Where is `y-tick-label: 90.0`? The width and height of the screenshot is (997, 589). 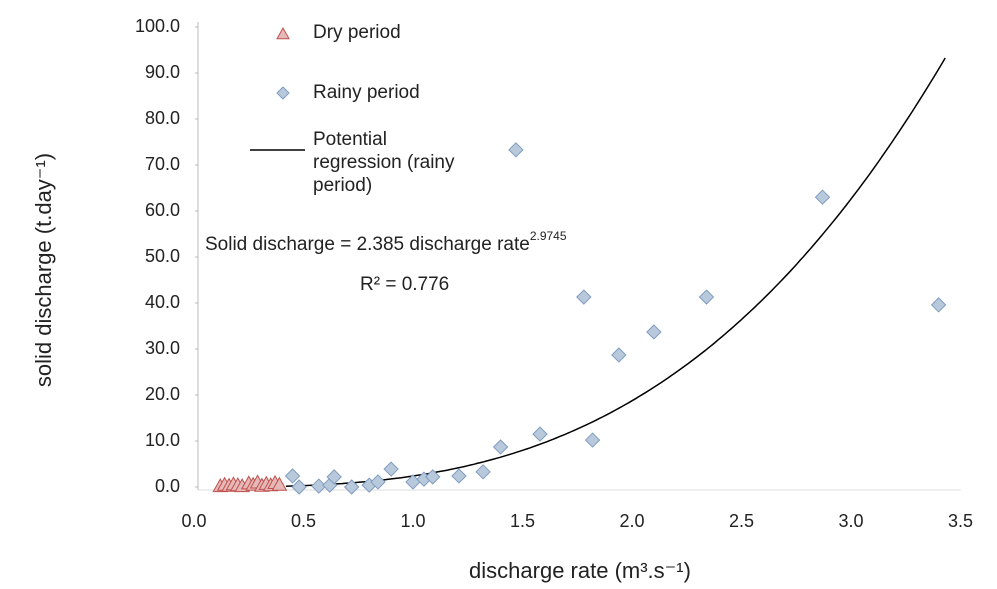 y-tick-label: 90.0 is located at coordinates (162, 72).